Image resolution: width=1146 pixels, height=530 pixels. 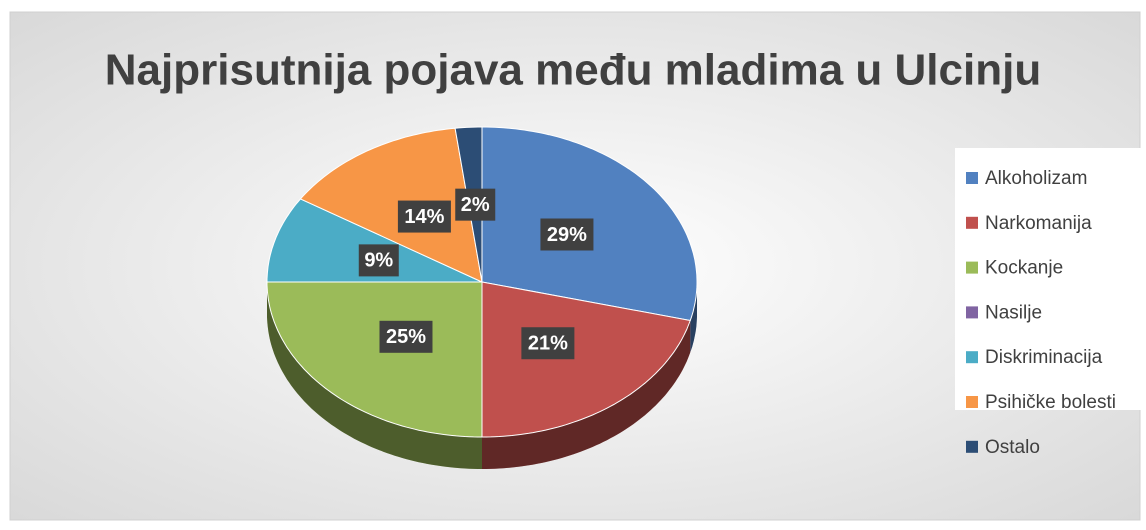 I want to click on data-label: 14%, so click(x=424, y=217).